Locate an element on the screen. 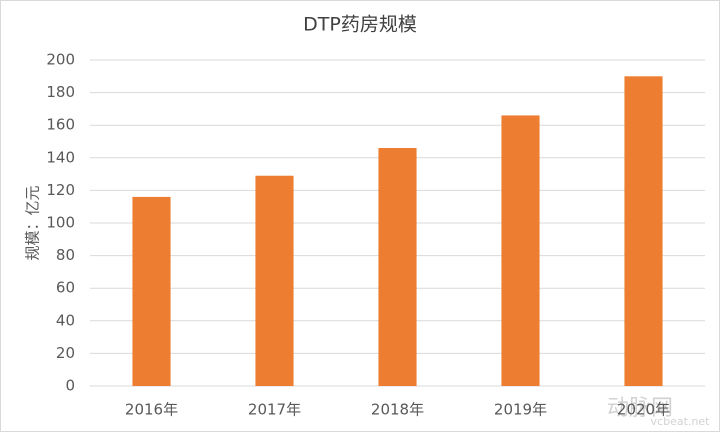 Image resolution: width=720 pixels, height=432 pixels. x-tick-label: 2017年 is located at coordinates (274, 410).